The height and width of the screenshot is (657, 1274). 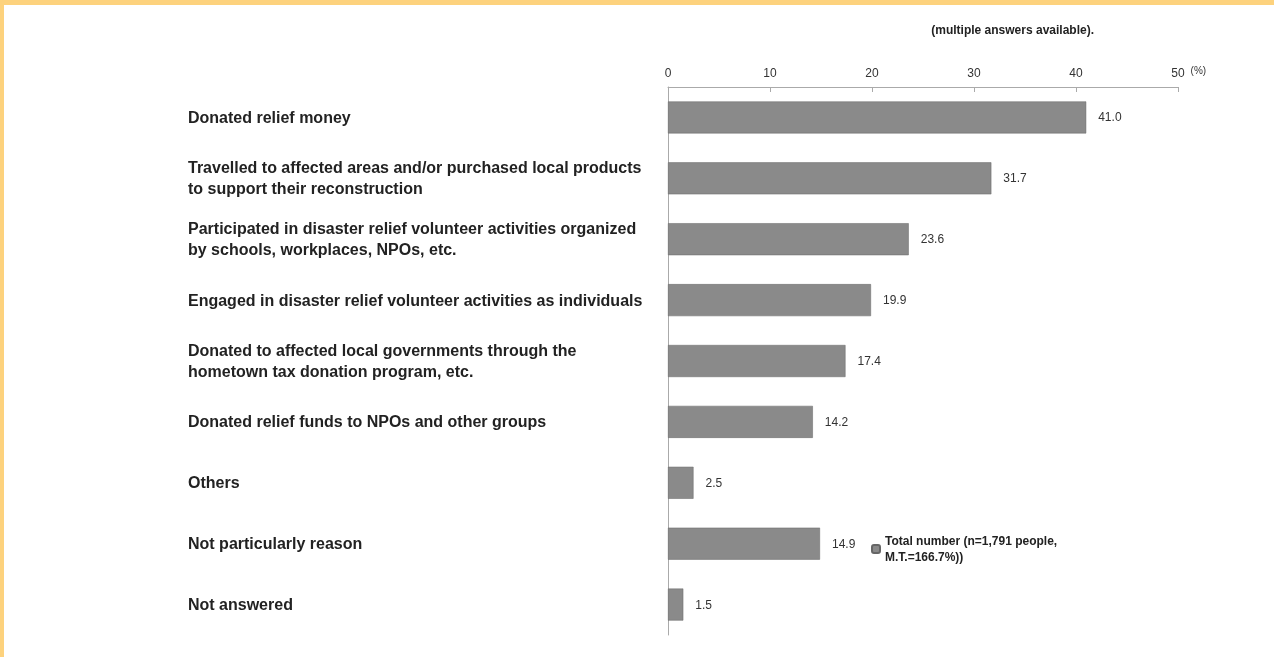 I want to click on x-tick-label: 30, so click(x=974, y=73).